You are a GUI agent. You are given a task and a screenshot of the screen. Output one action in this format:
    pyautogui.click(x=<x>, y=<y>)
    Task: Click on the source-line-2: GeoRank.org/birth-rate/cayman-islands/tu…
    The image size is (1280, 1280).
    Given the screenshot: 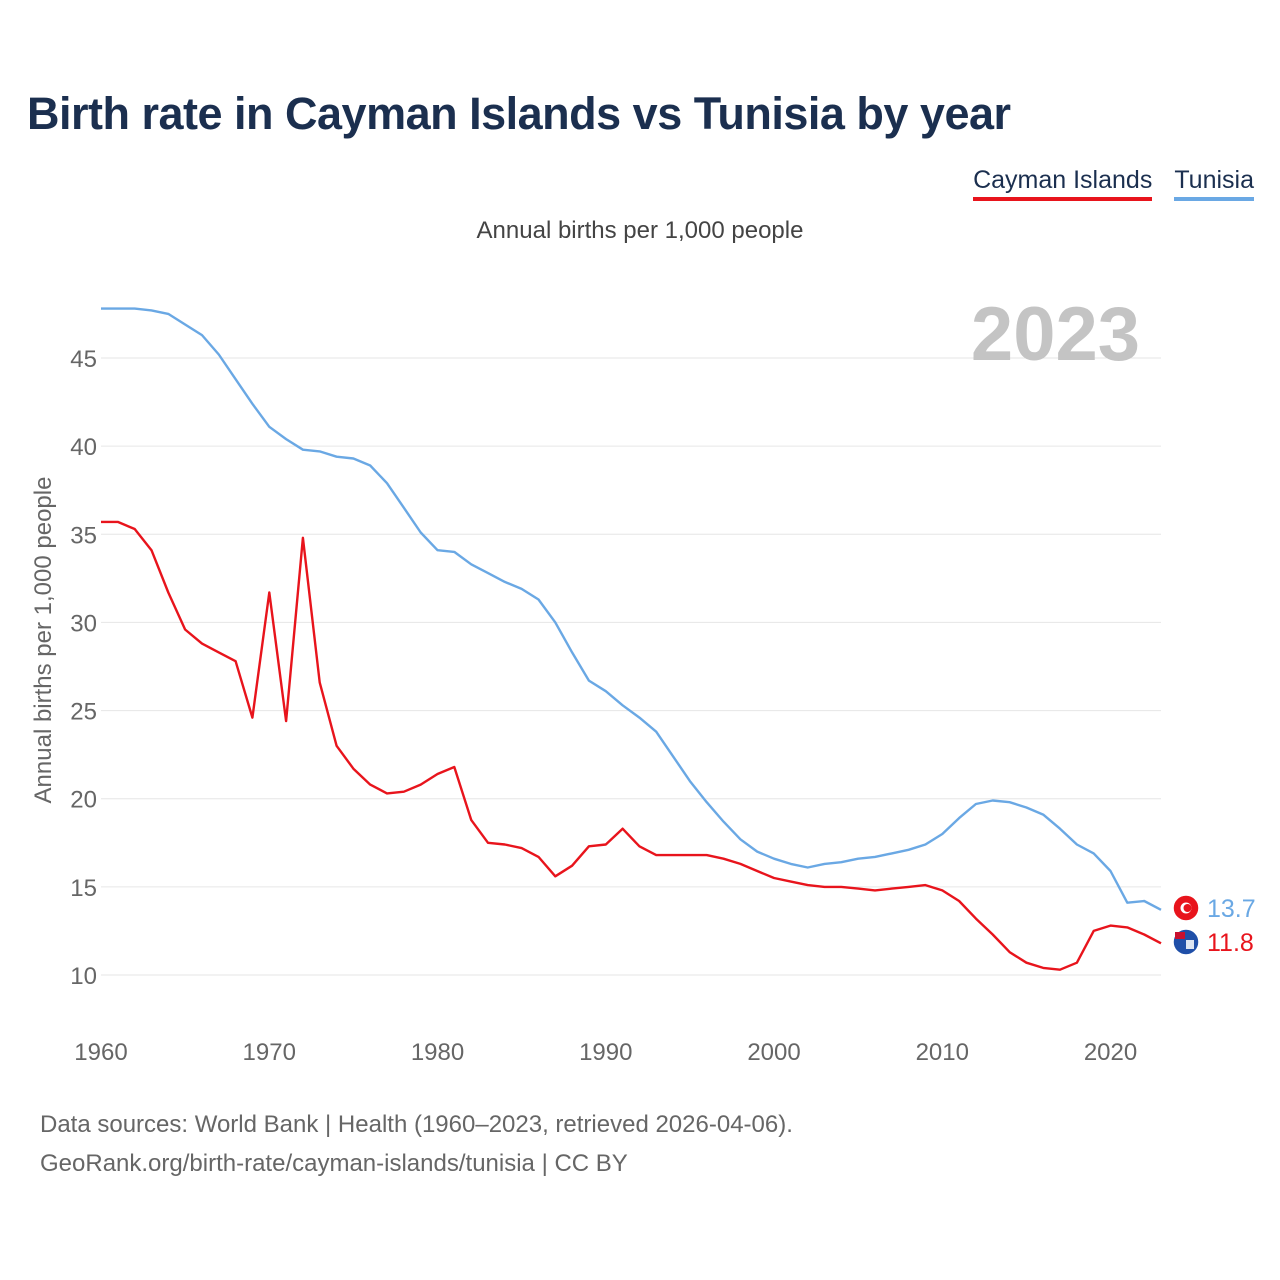 What is the action you would take?
    pyautogui.click(x=334, y=1163)
    